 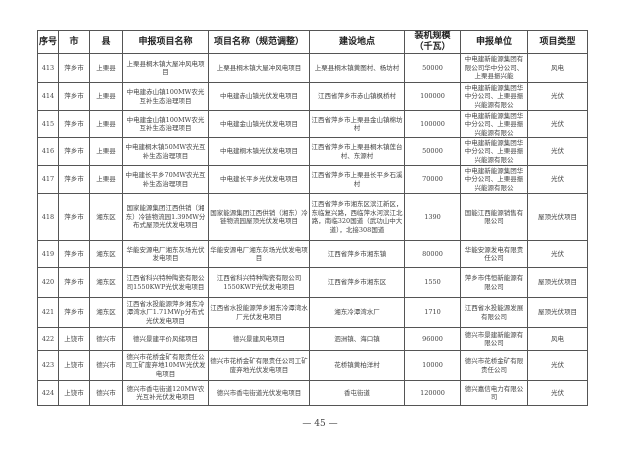 What do you see at coordinates (106, 253) in the screenshot?
I see `cell-text: 湘东区` at bounding box center [106, 253].